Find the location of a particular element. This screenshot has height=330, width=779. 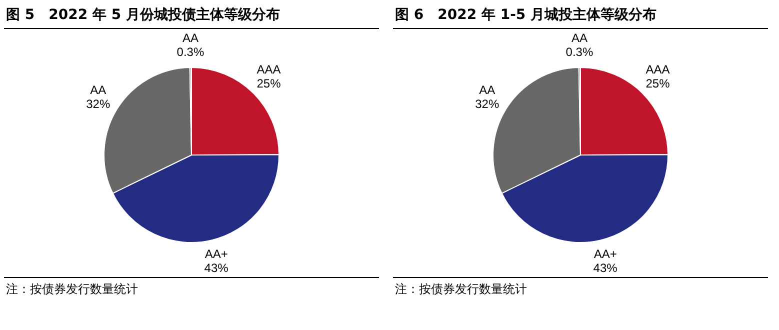

chart-title: 图 6 2022 年 1-5 月城投主体等级分布 is located at coordinates (580, 14).